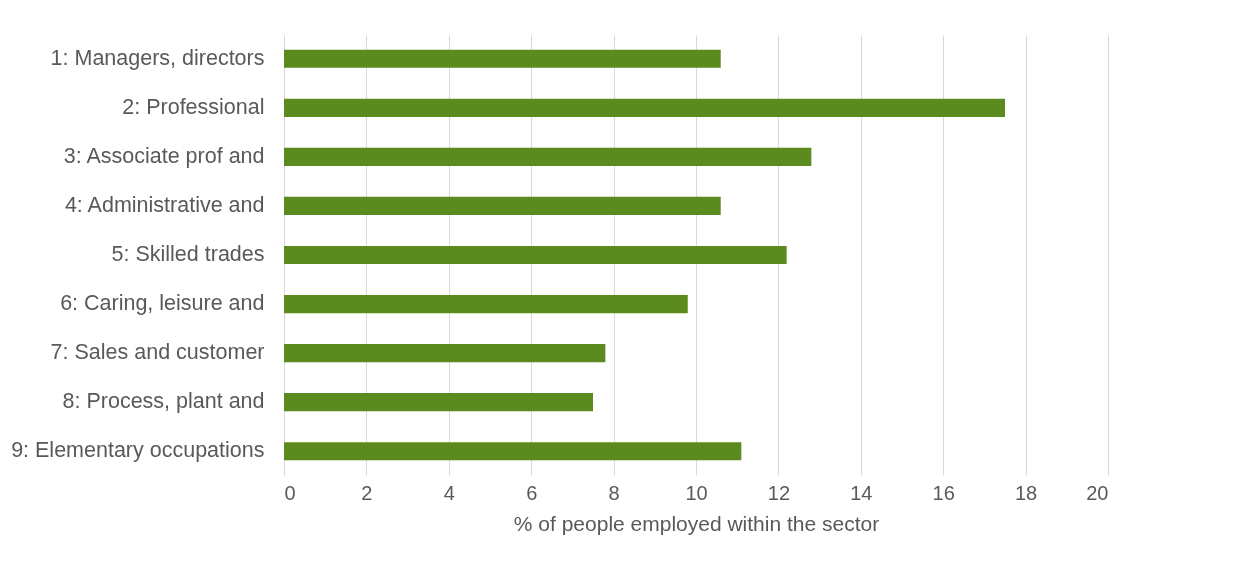 This screenshot has height=580, width=1239. What do you see at coordinates (696, 523) in the screenshot?
I see `x-axis-title: % of people employed within the sector` at bounding box center [696, 523].